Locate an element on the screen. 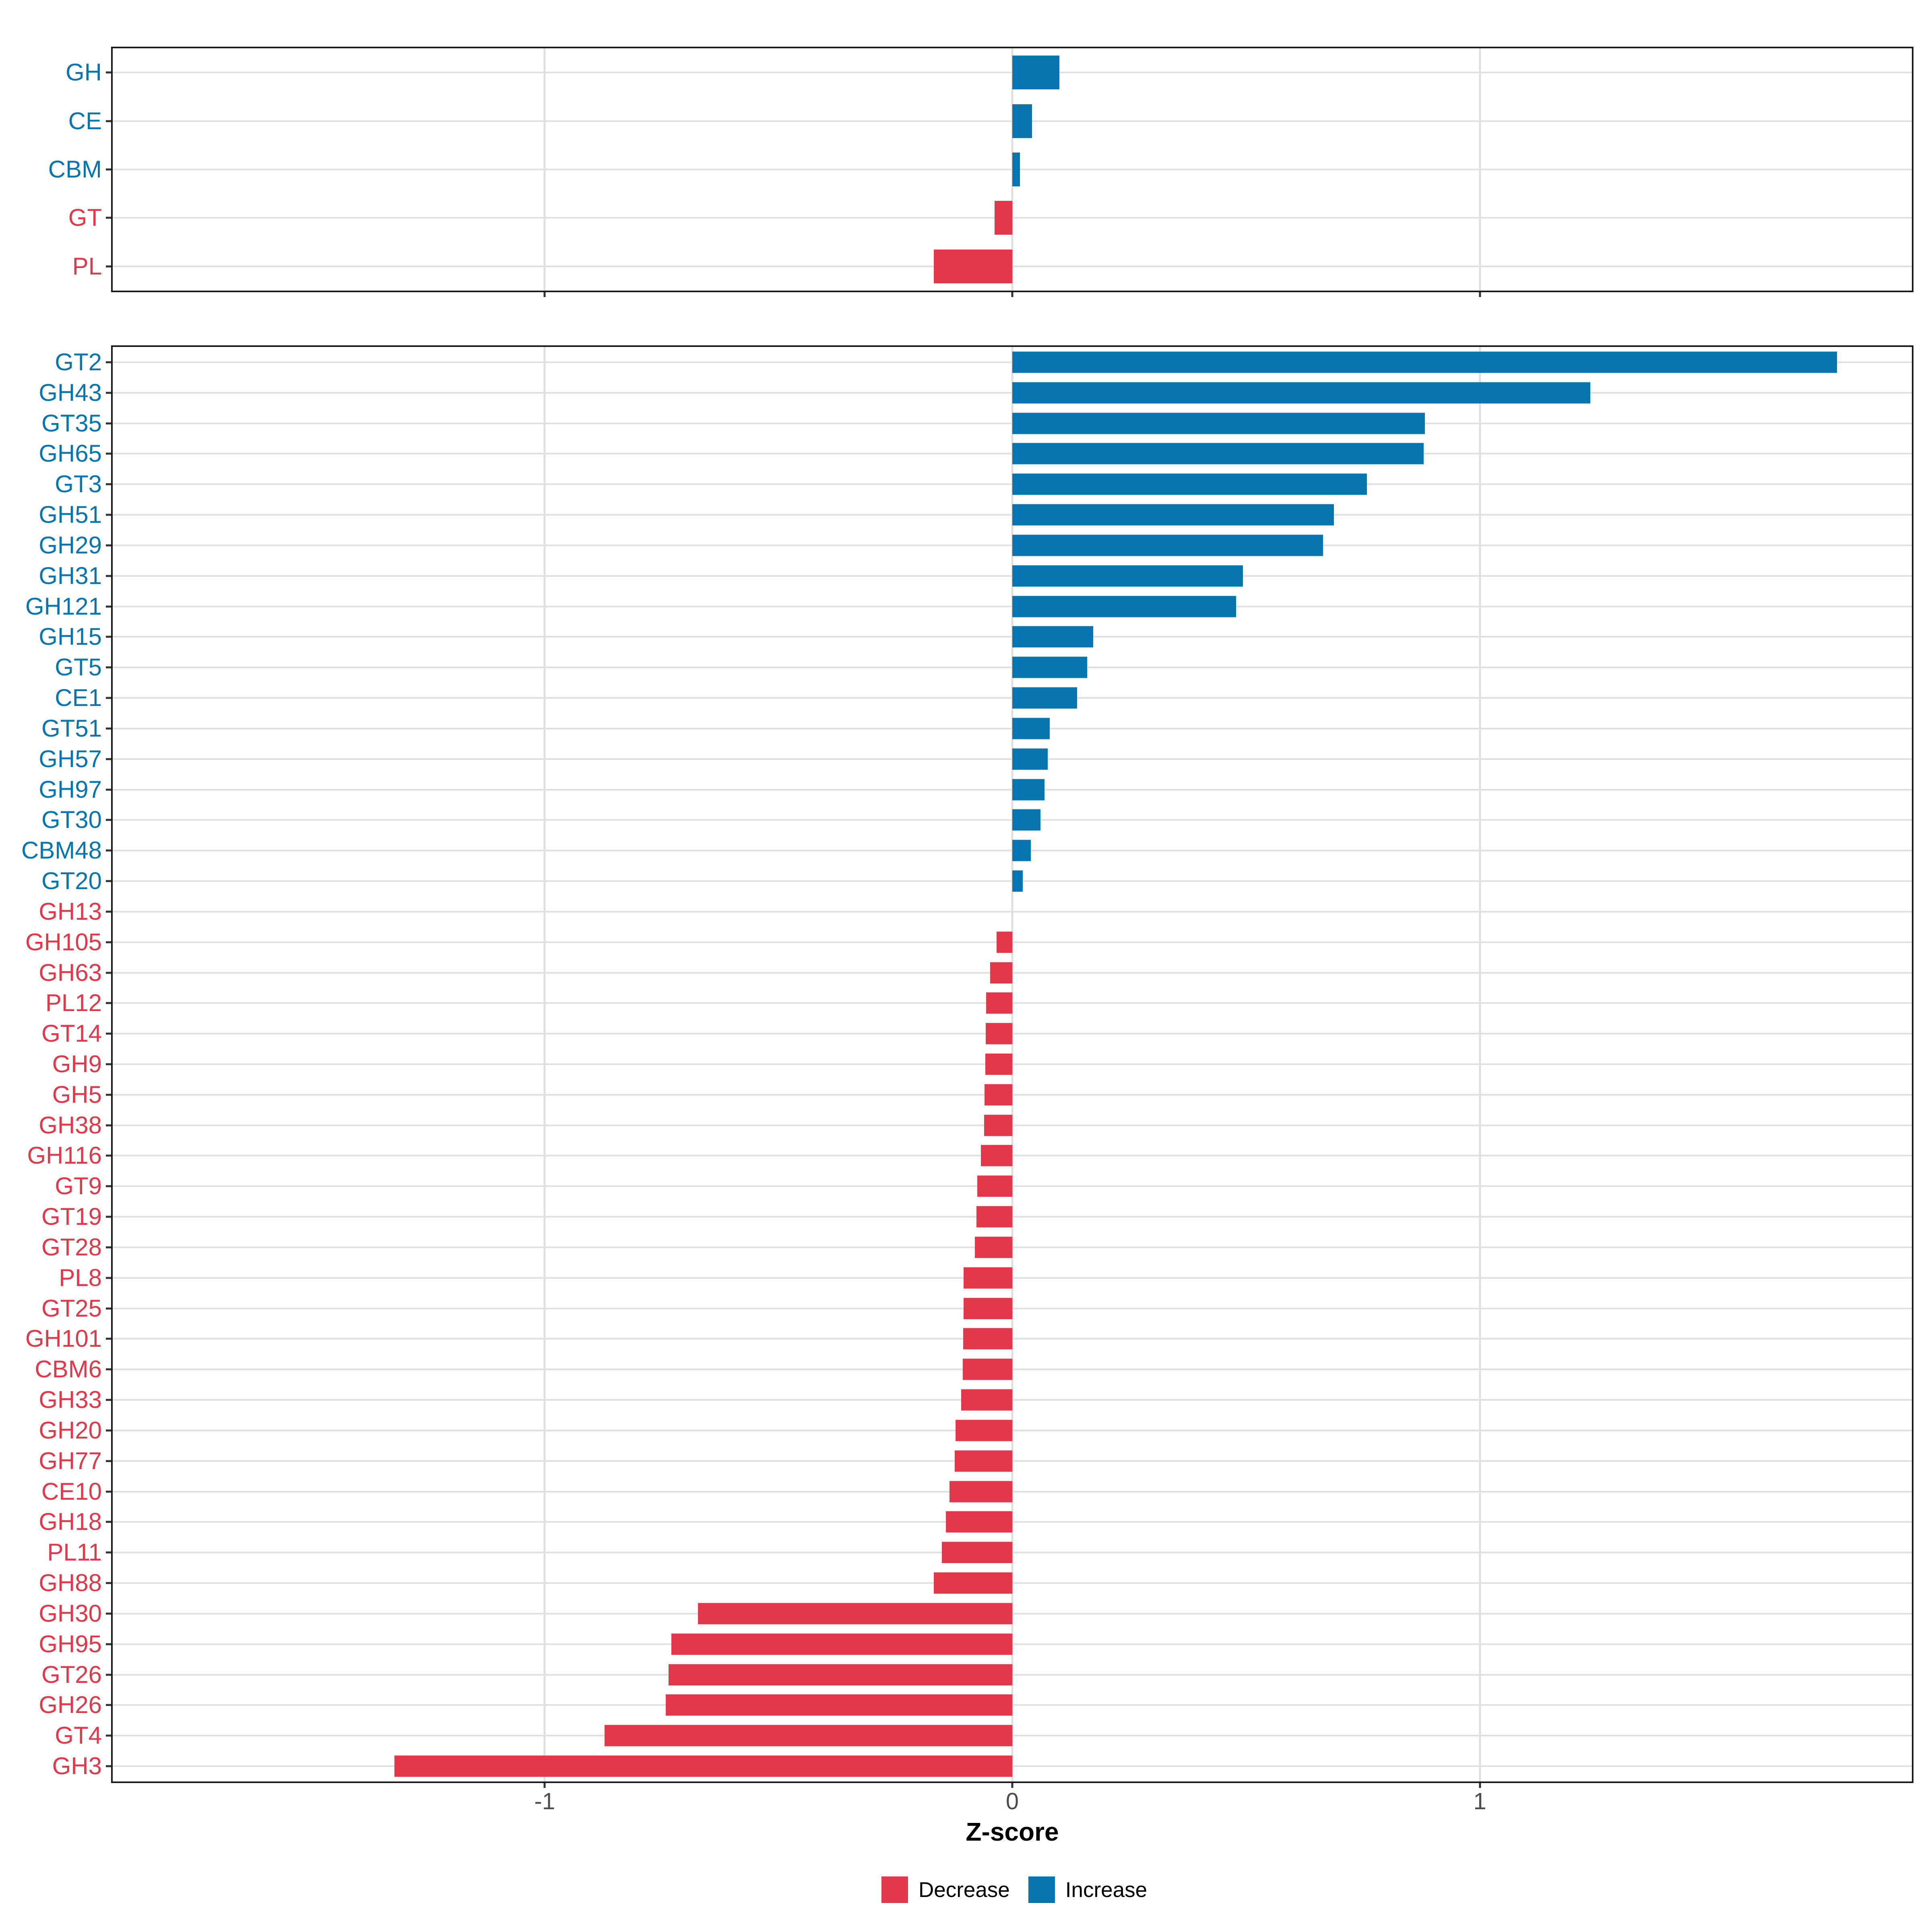 The width and height of the screenshot is (1932, 1932). y-axis-label: GH77 is located at coordinates (70, 1460).